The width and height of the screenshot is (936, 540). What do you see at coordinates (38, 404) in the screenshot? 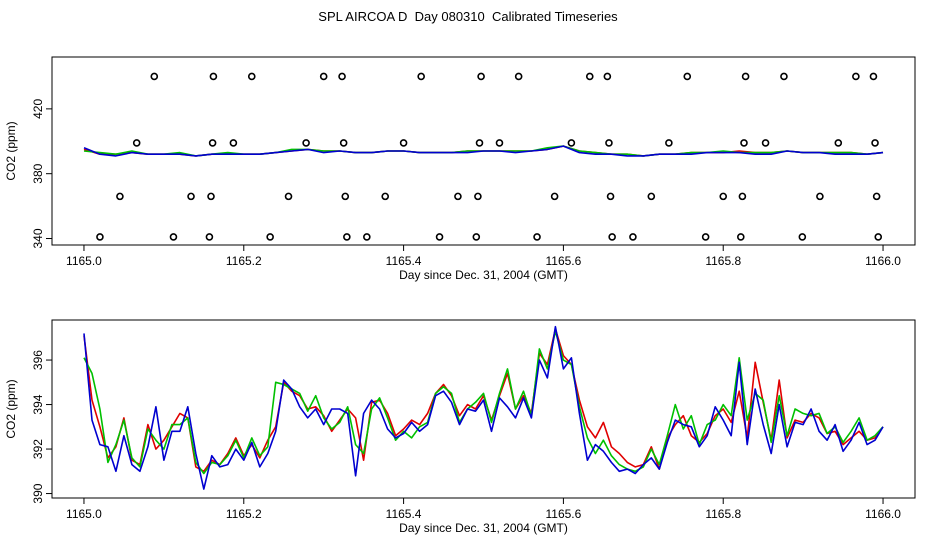
I see `y-tick-label: 394` at bounding box center [38, 404].